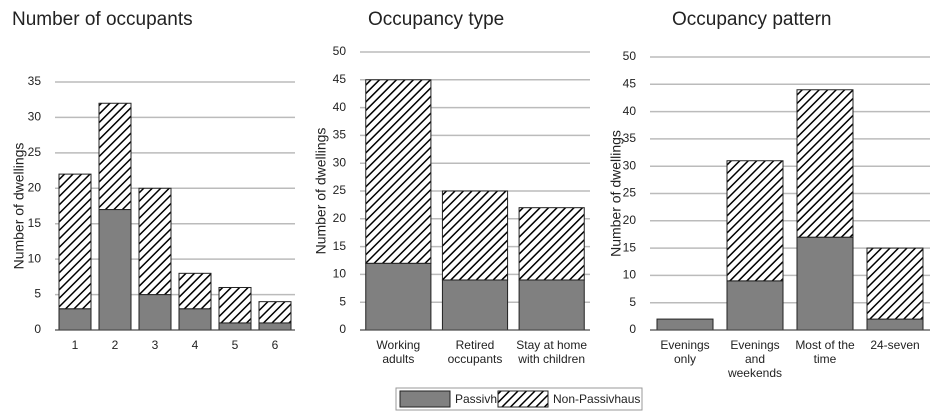  Describe the element at coordinates (195, 345) in the screenshot. I see `x-tick-label: 4` at that location.